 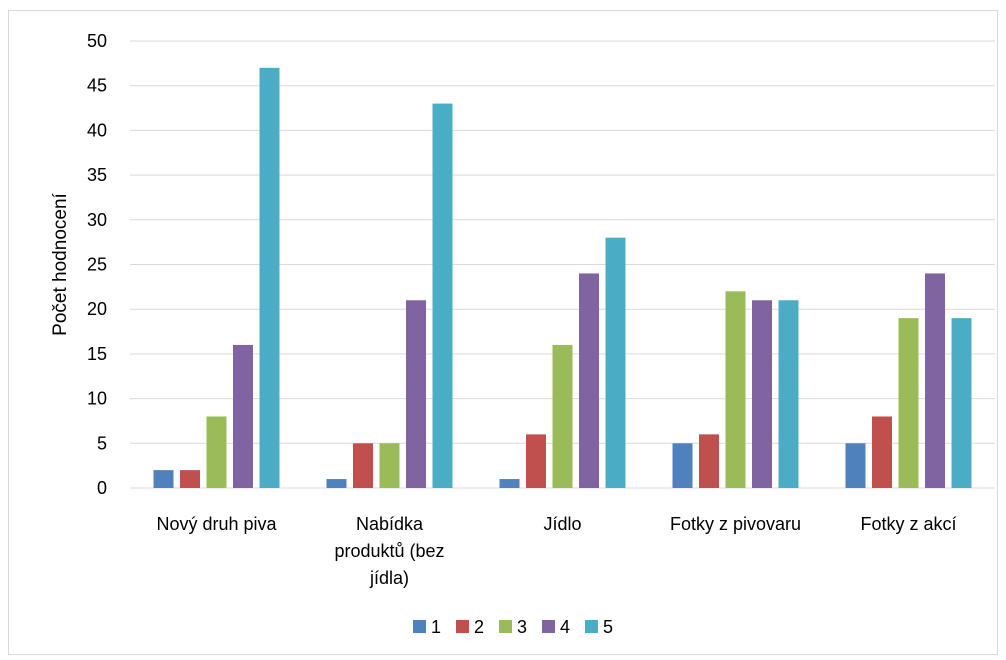 What do you see at coordinates (608, 627) in the screenshot?
I see `legend-label-5: 5` at bounding box center [608, 627].